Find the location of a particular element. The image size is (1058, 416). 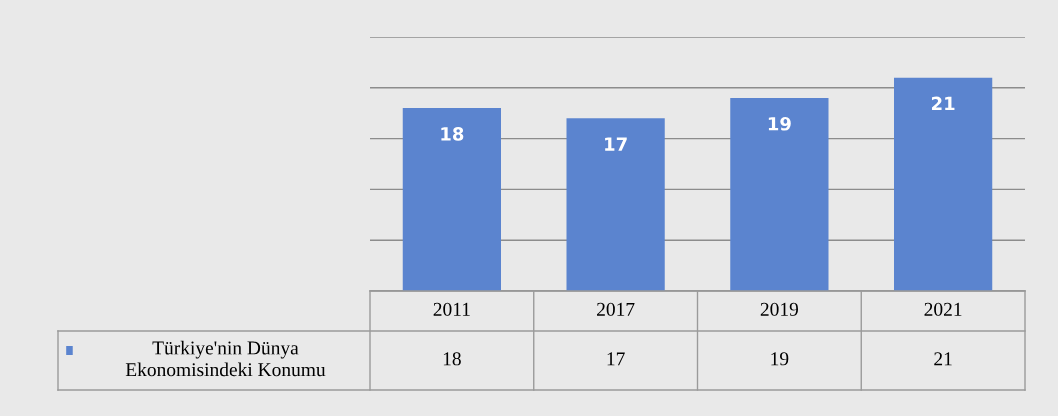

x-tick-label: 2019 is located at coordinates (779, 309).